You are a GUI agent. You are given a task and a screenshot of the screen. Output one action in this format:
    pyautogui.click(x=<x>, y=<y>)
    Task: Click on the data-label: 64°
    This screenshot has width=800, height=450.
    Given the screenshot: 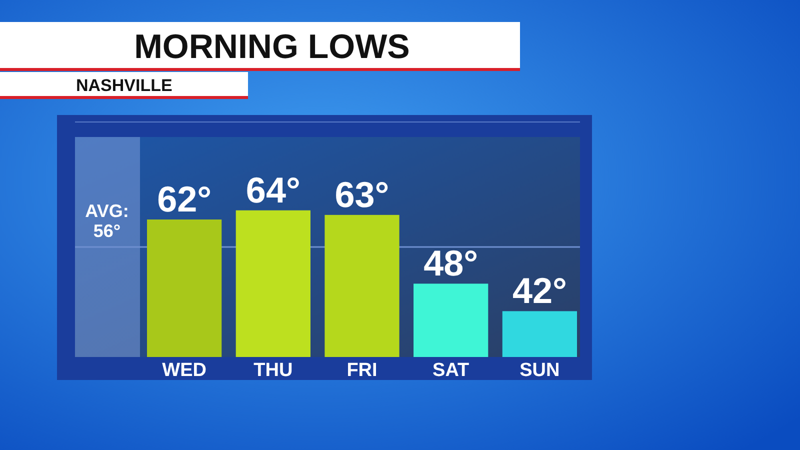 What is the action you would take?
    pyautogui.click(x=273, y=189)
    